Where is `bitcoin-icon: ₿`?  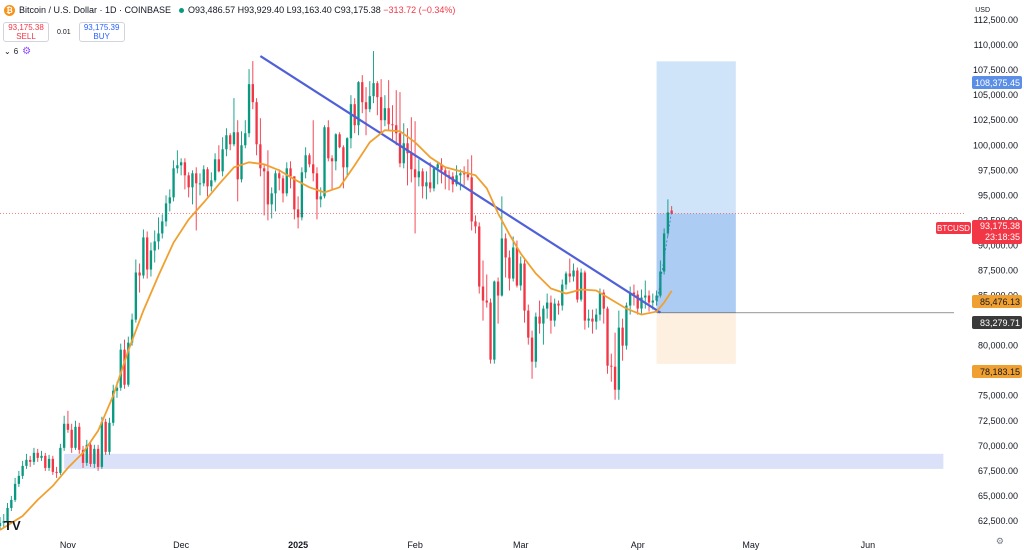
bitcoin-icon: ₿ is located at coordinates (9, 10).